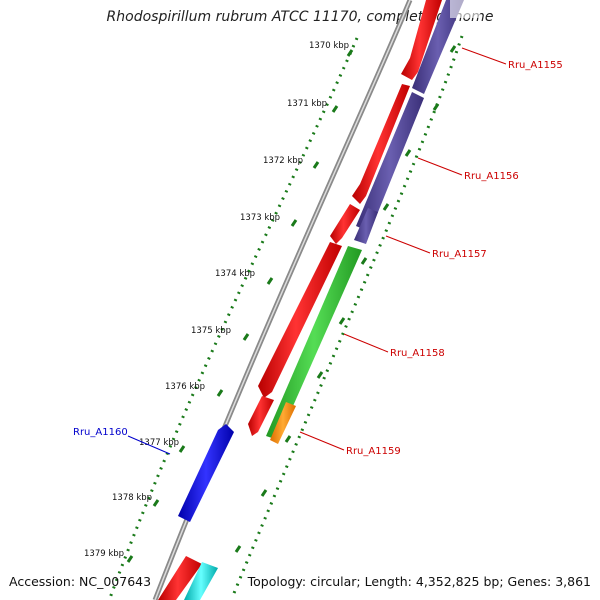  I want to click on tick-label: 1373 kbp, so click(260, 218).